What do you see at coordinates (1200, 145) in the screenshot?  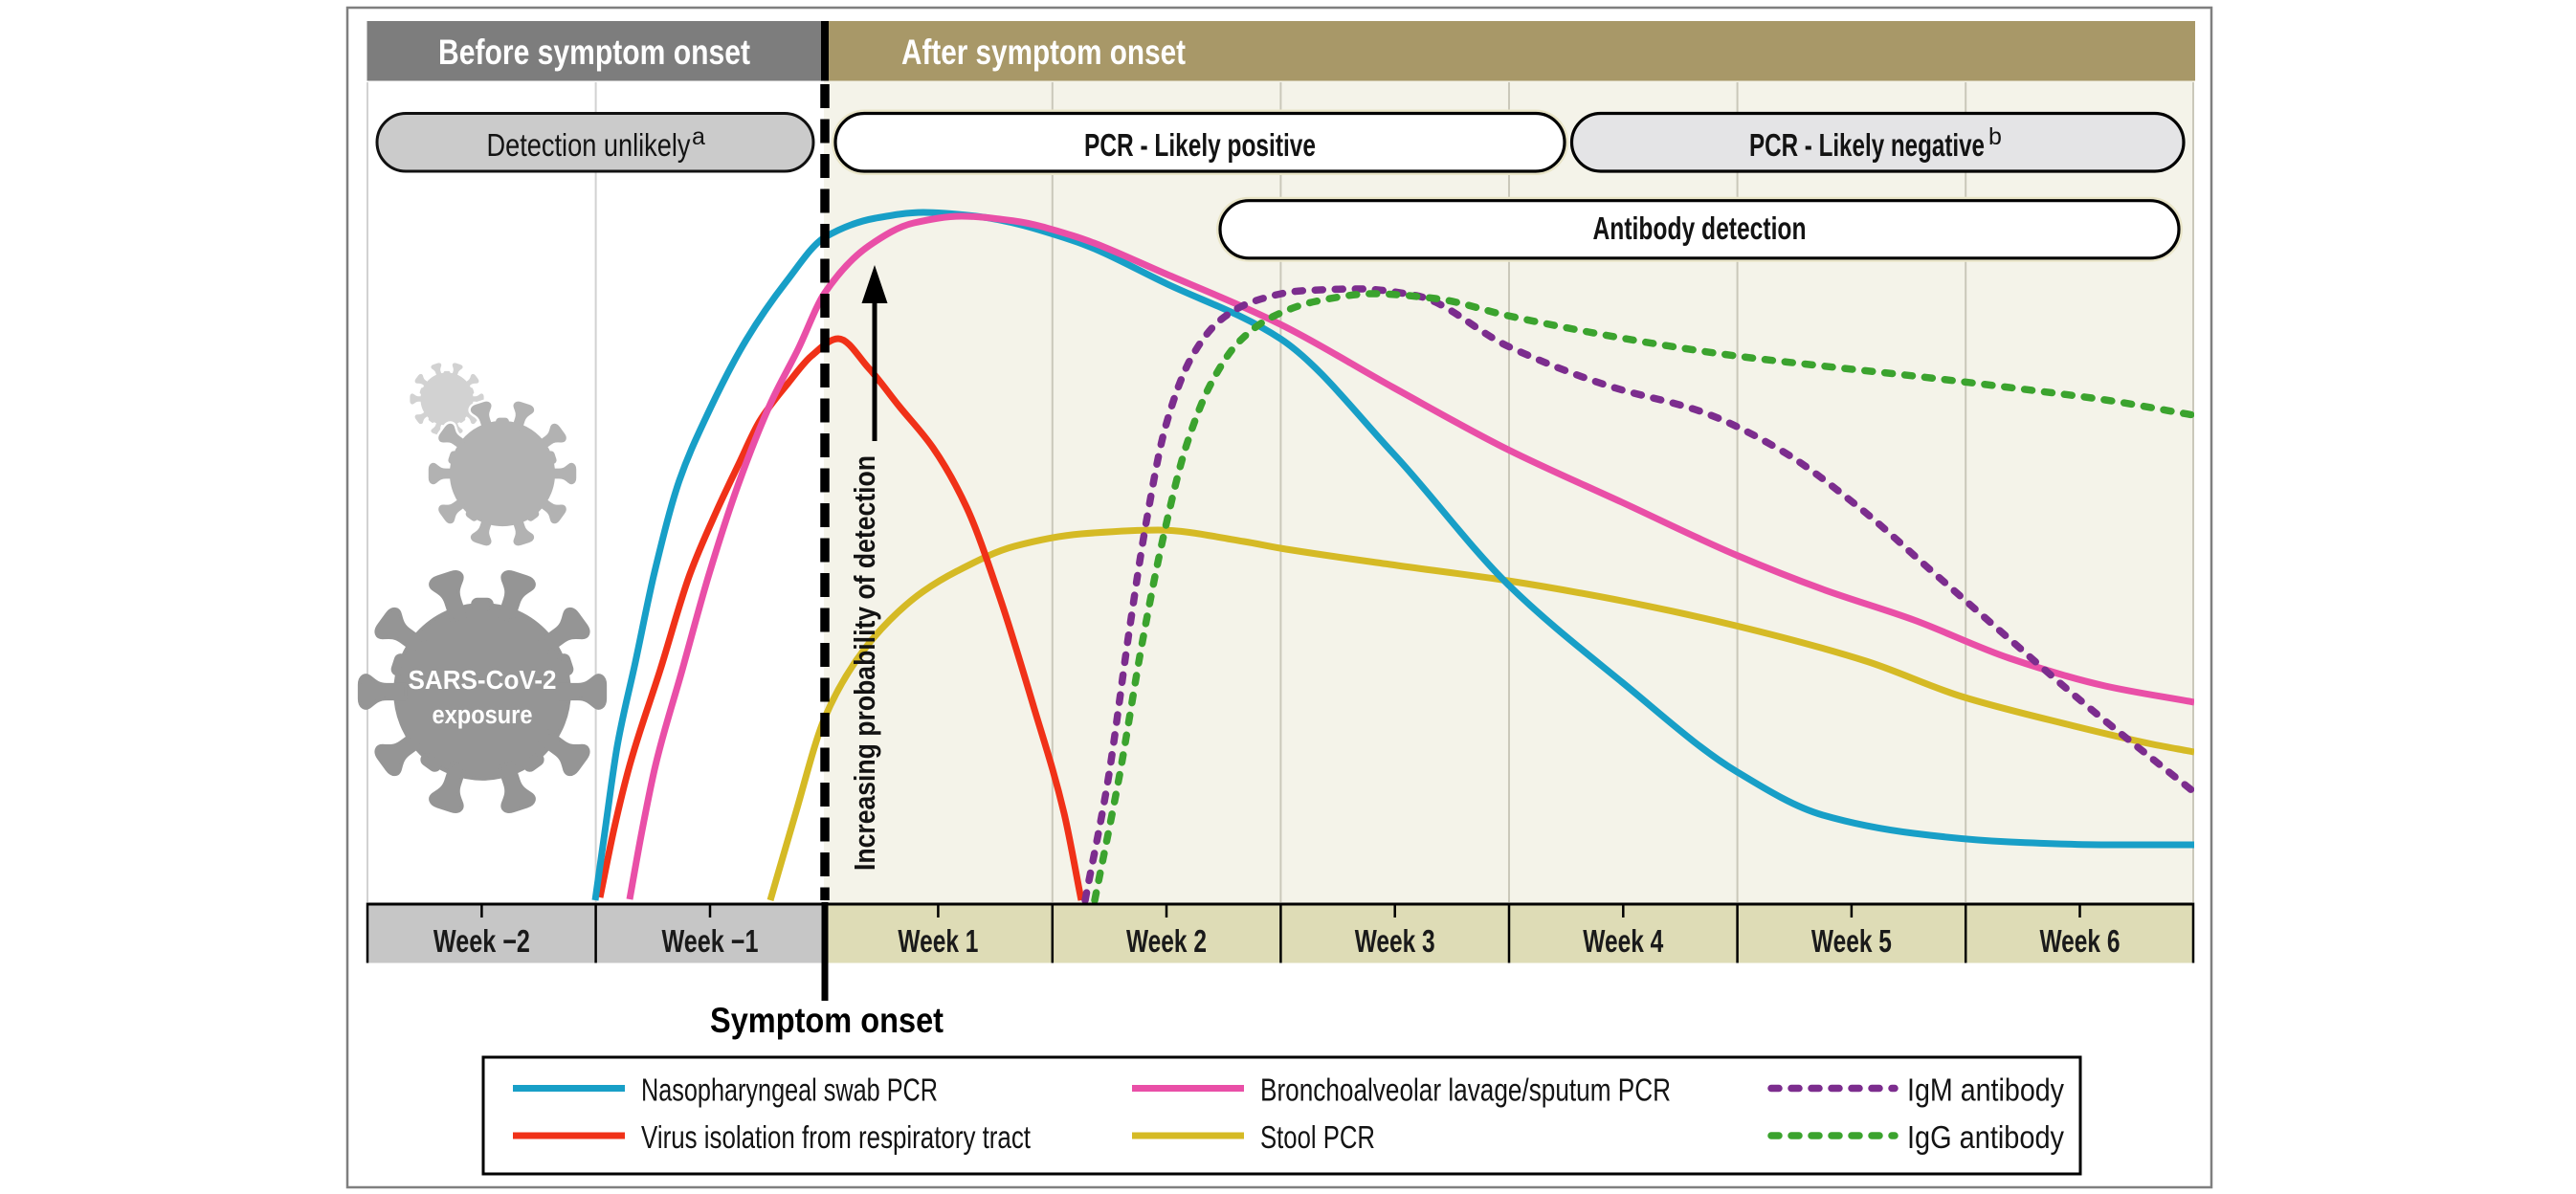 I see `svg-text: PCR - Likely positive` at bounding box center [1200, 145].